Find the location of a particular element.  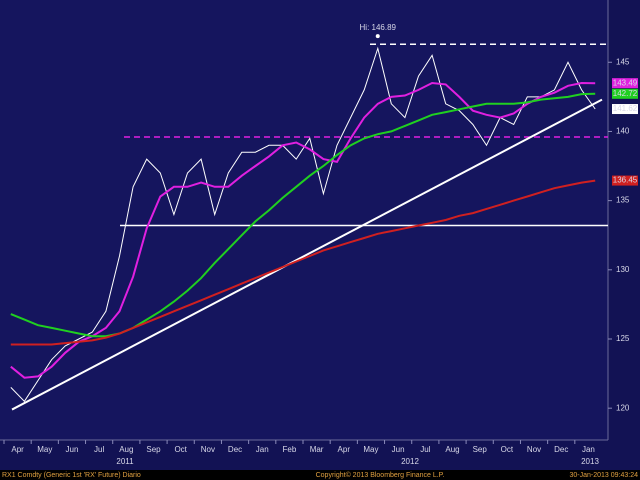

footer-right: 30-Jan-2013 09:43:24 is located at coordinates (604, 475).